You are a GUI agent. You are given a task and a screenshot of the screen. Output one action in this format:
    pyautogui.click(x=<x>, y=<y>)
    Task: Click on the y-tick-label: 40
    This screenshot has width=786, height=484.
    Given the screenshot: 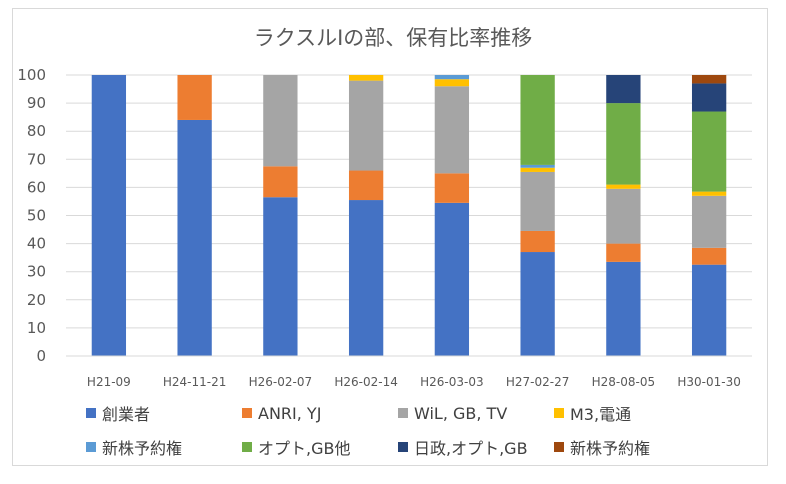 What is the action you would take?
    pyautogui.click(x=36, y=244)
    